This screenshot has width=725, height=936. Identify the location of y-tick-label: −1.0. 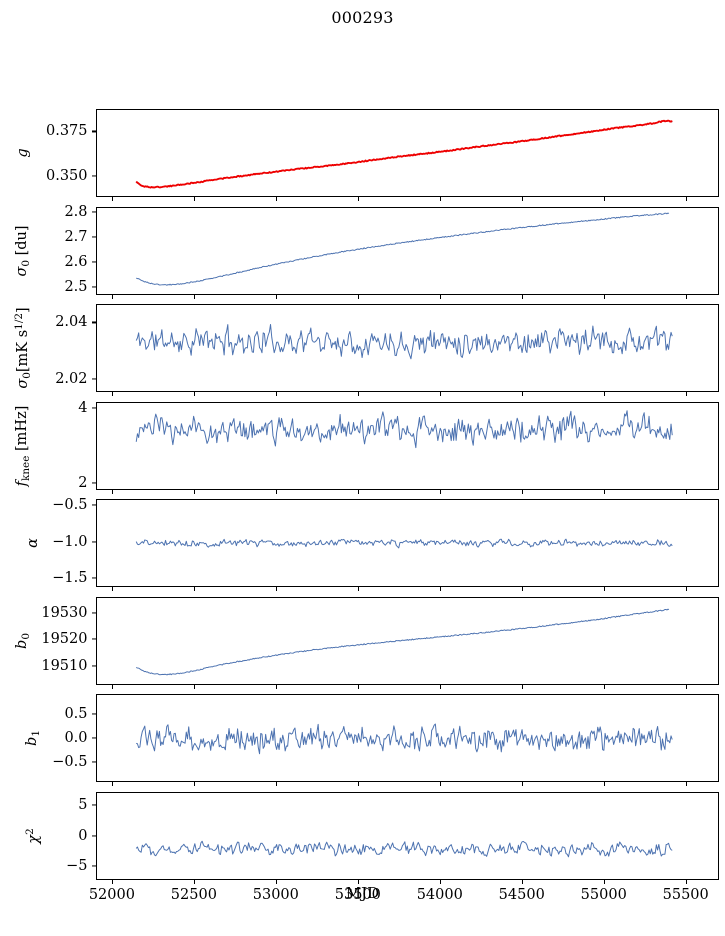
(70, 541).